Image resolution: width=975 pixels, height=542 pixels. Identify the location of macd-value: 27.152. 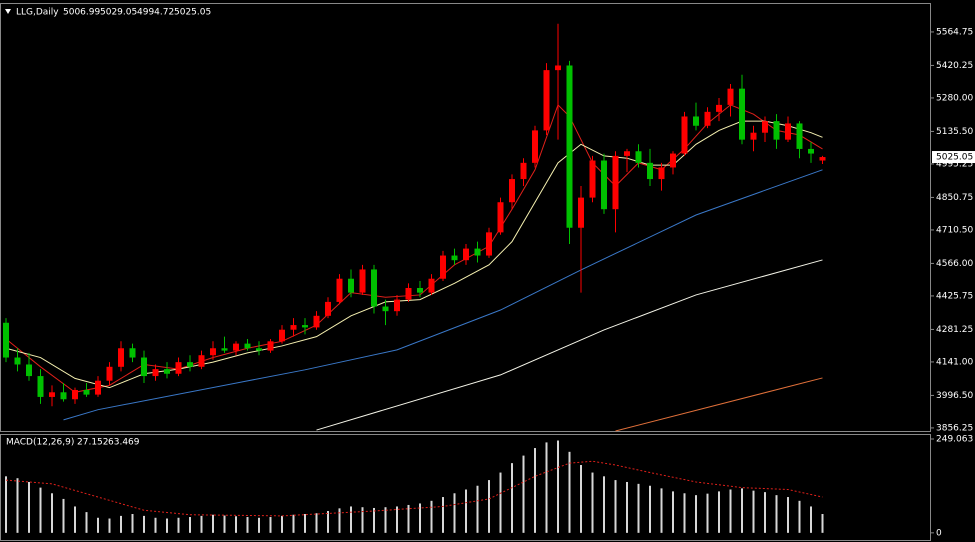
(93, 443).